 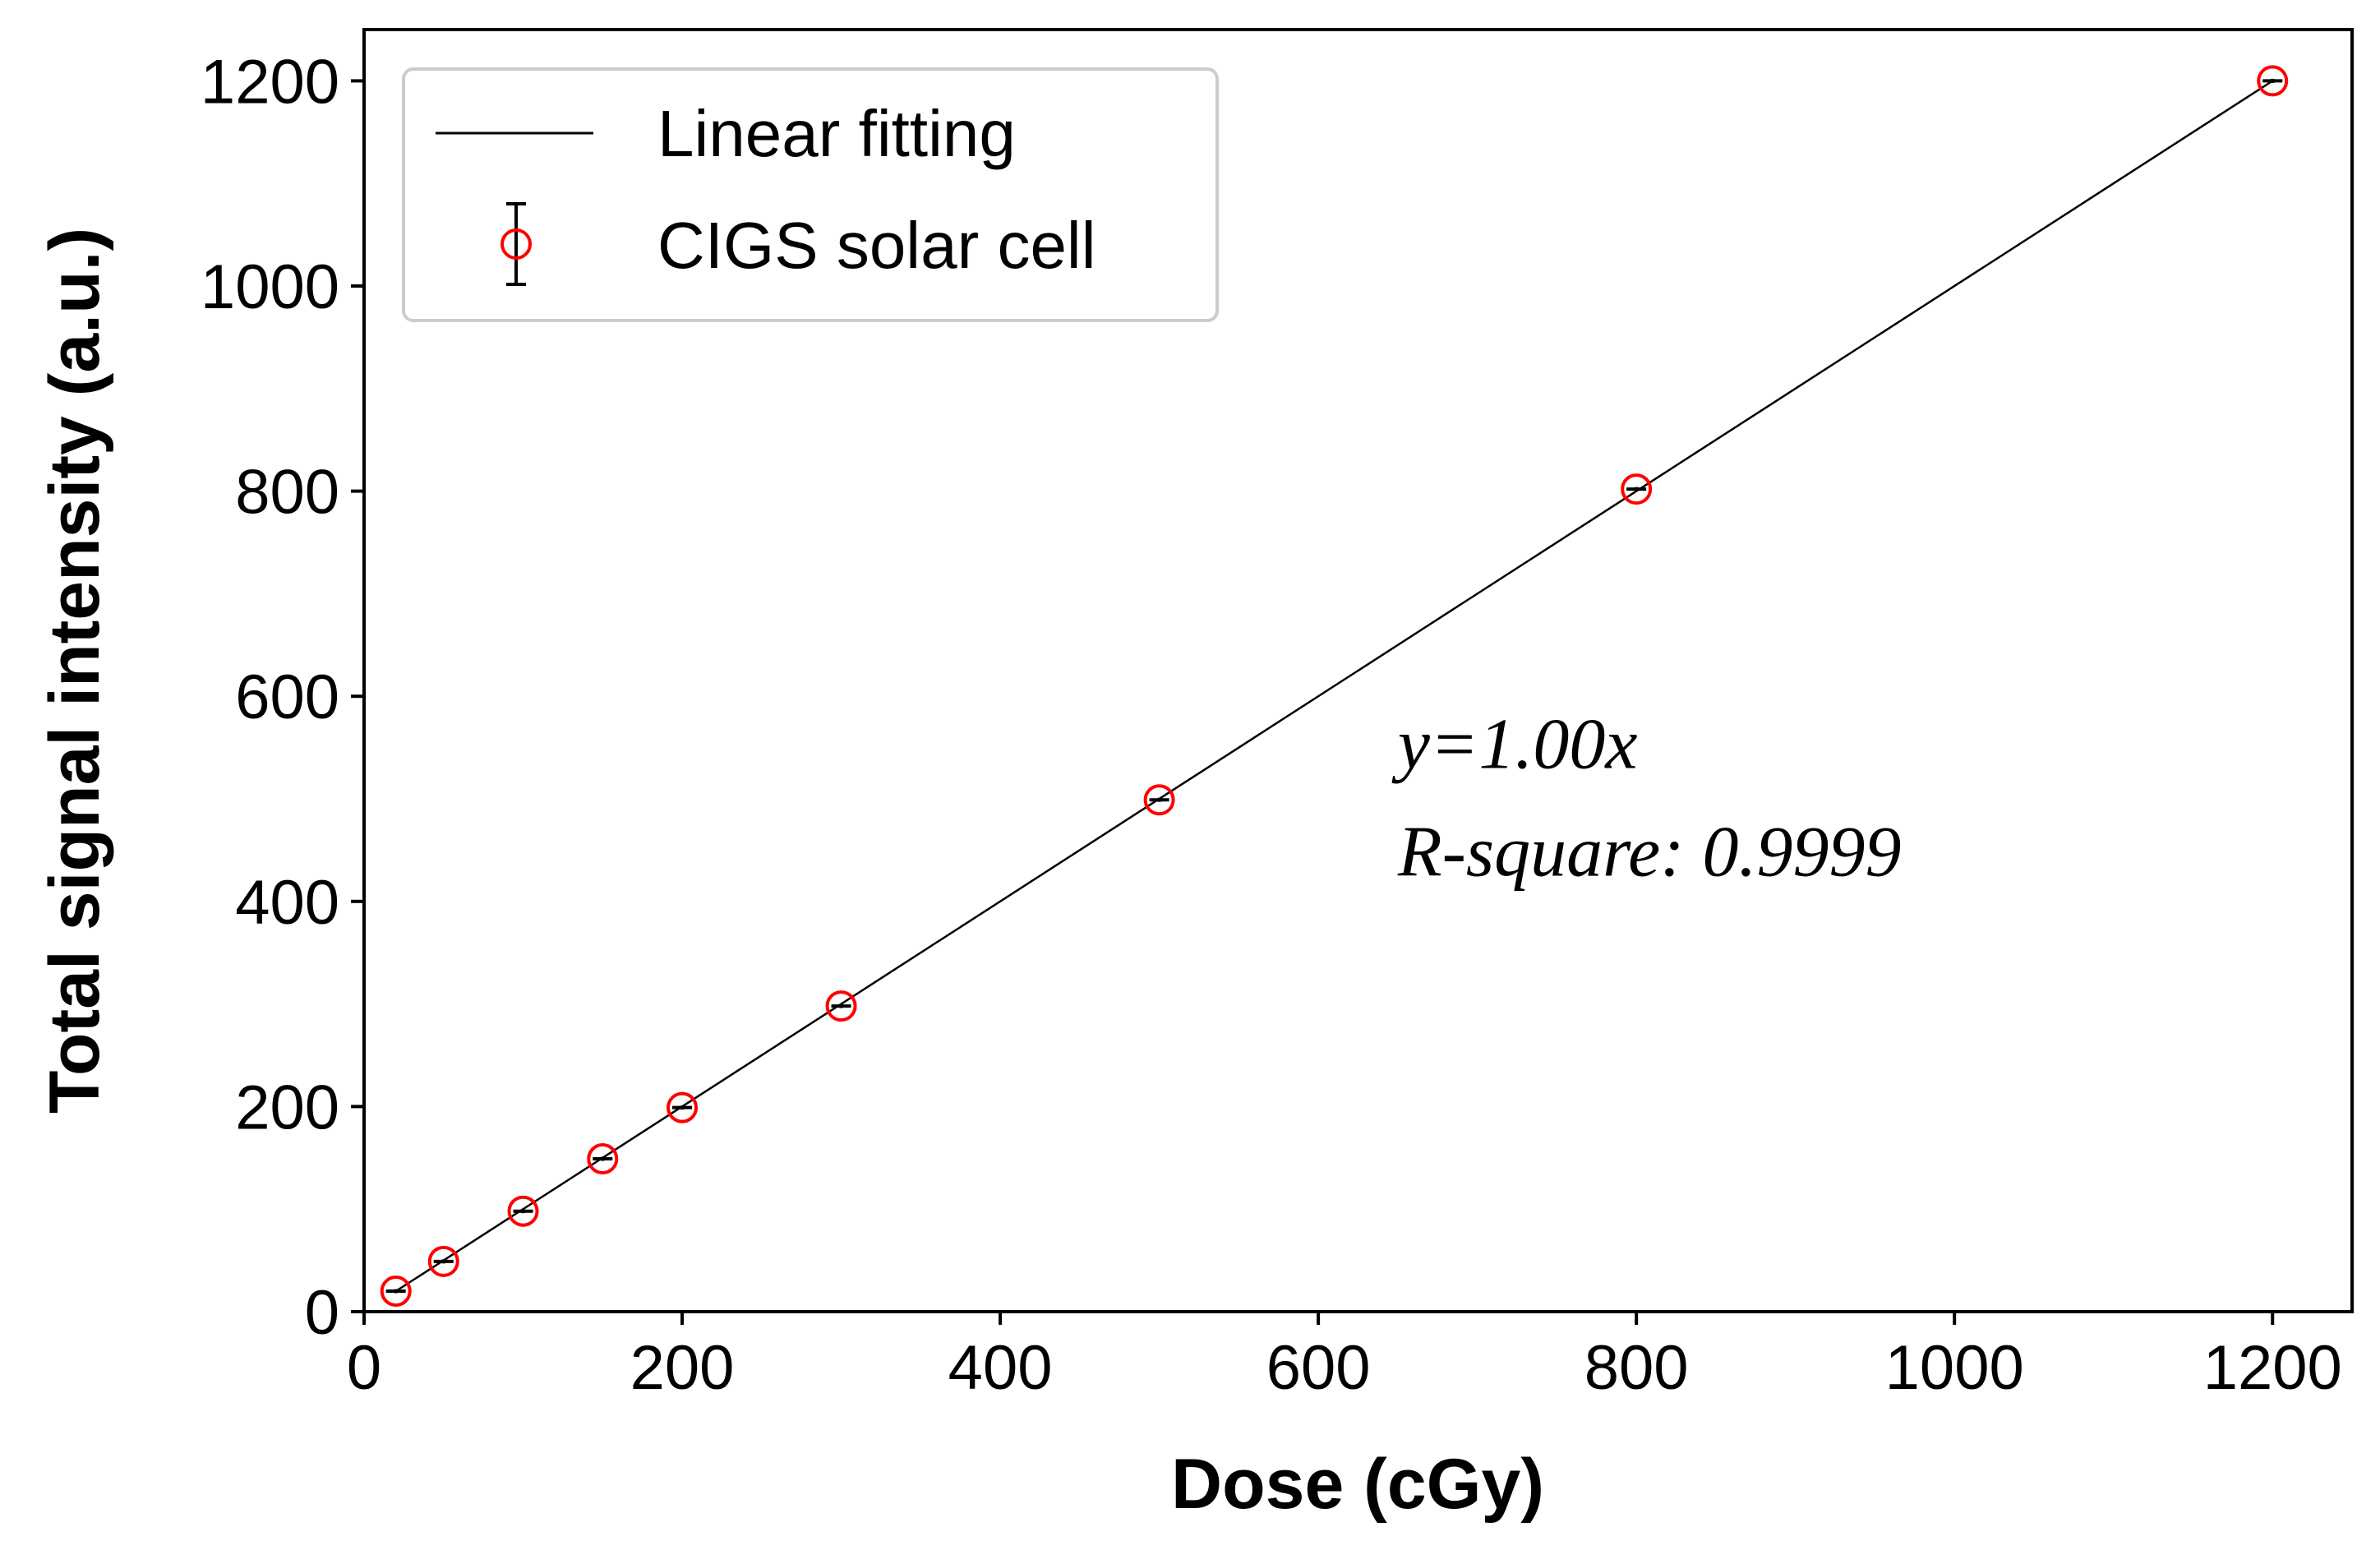 I want to click on legend-marker-swatch, so click(x=516, y=244).